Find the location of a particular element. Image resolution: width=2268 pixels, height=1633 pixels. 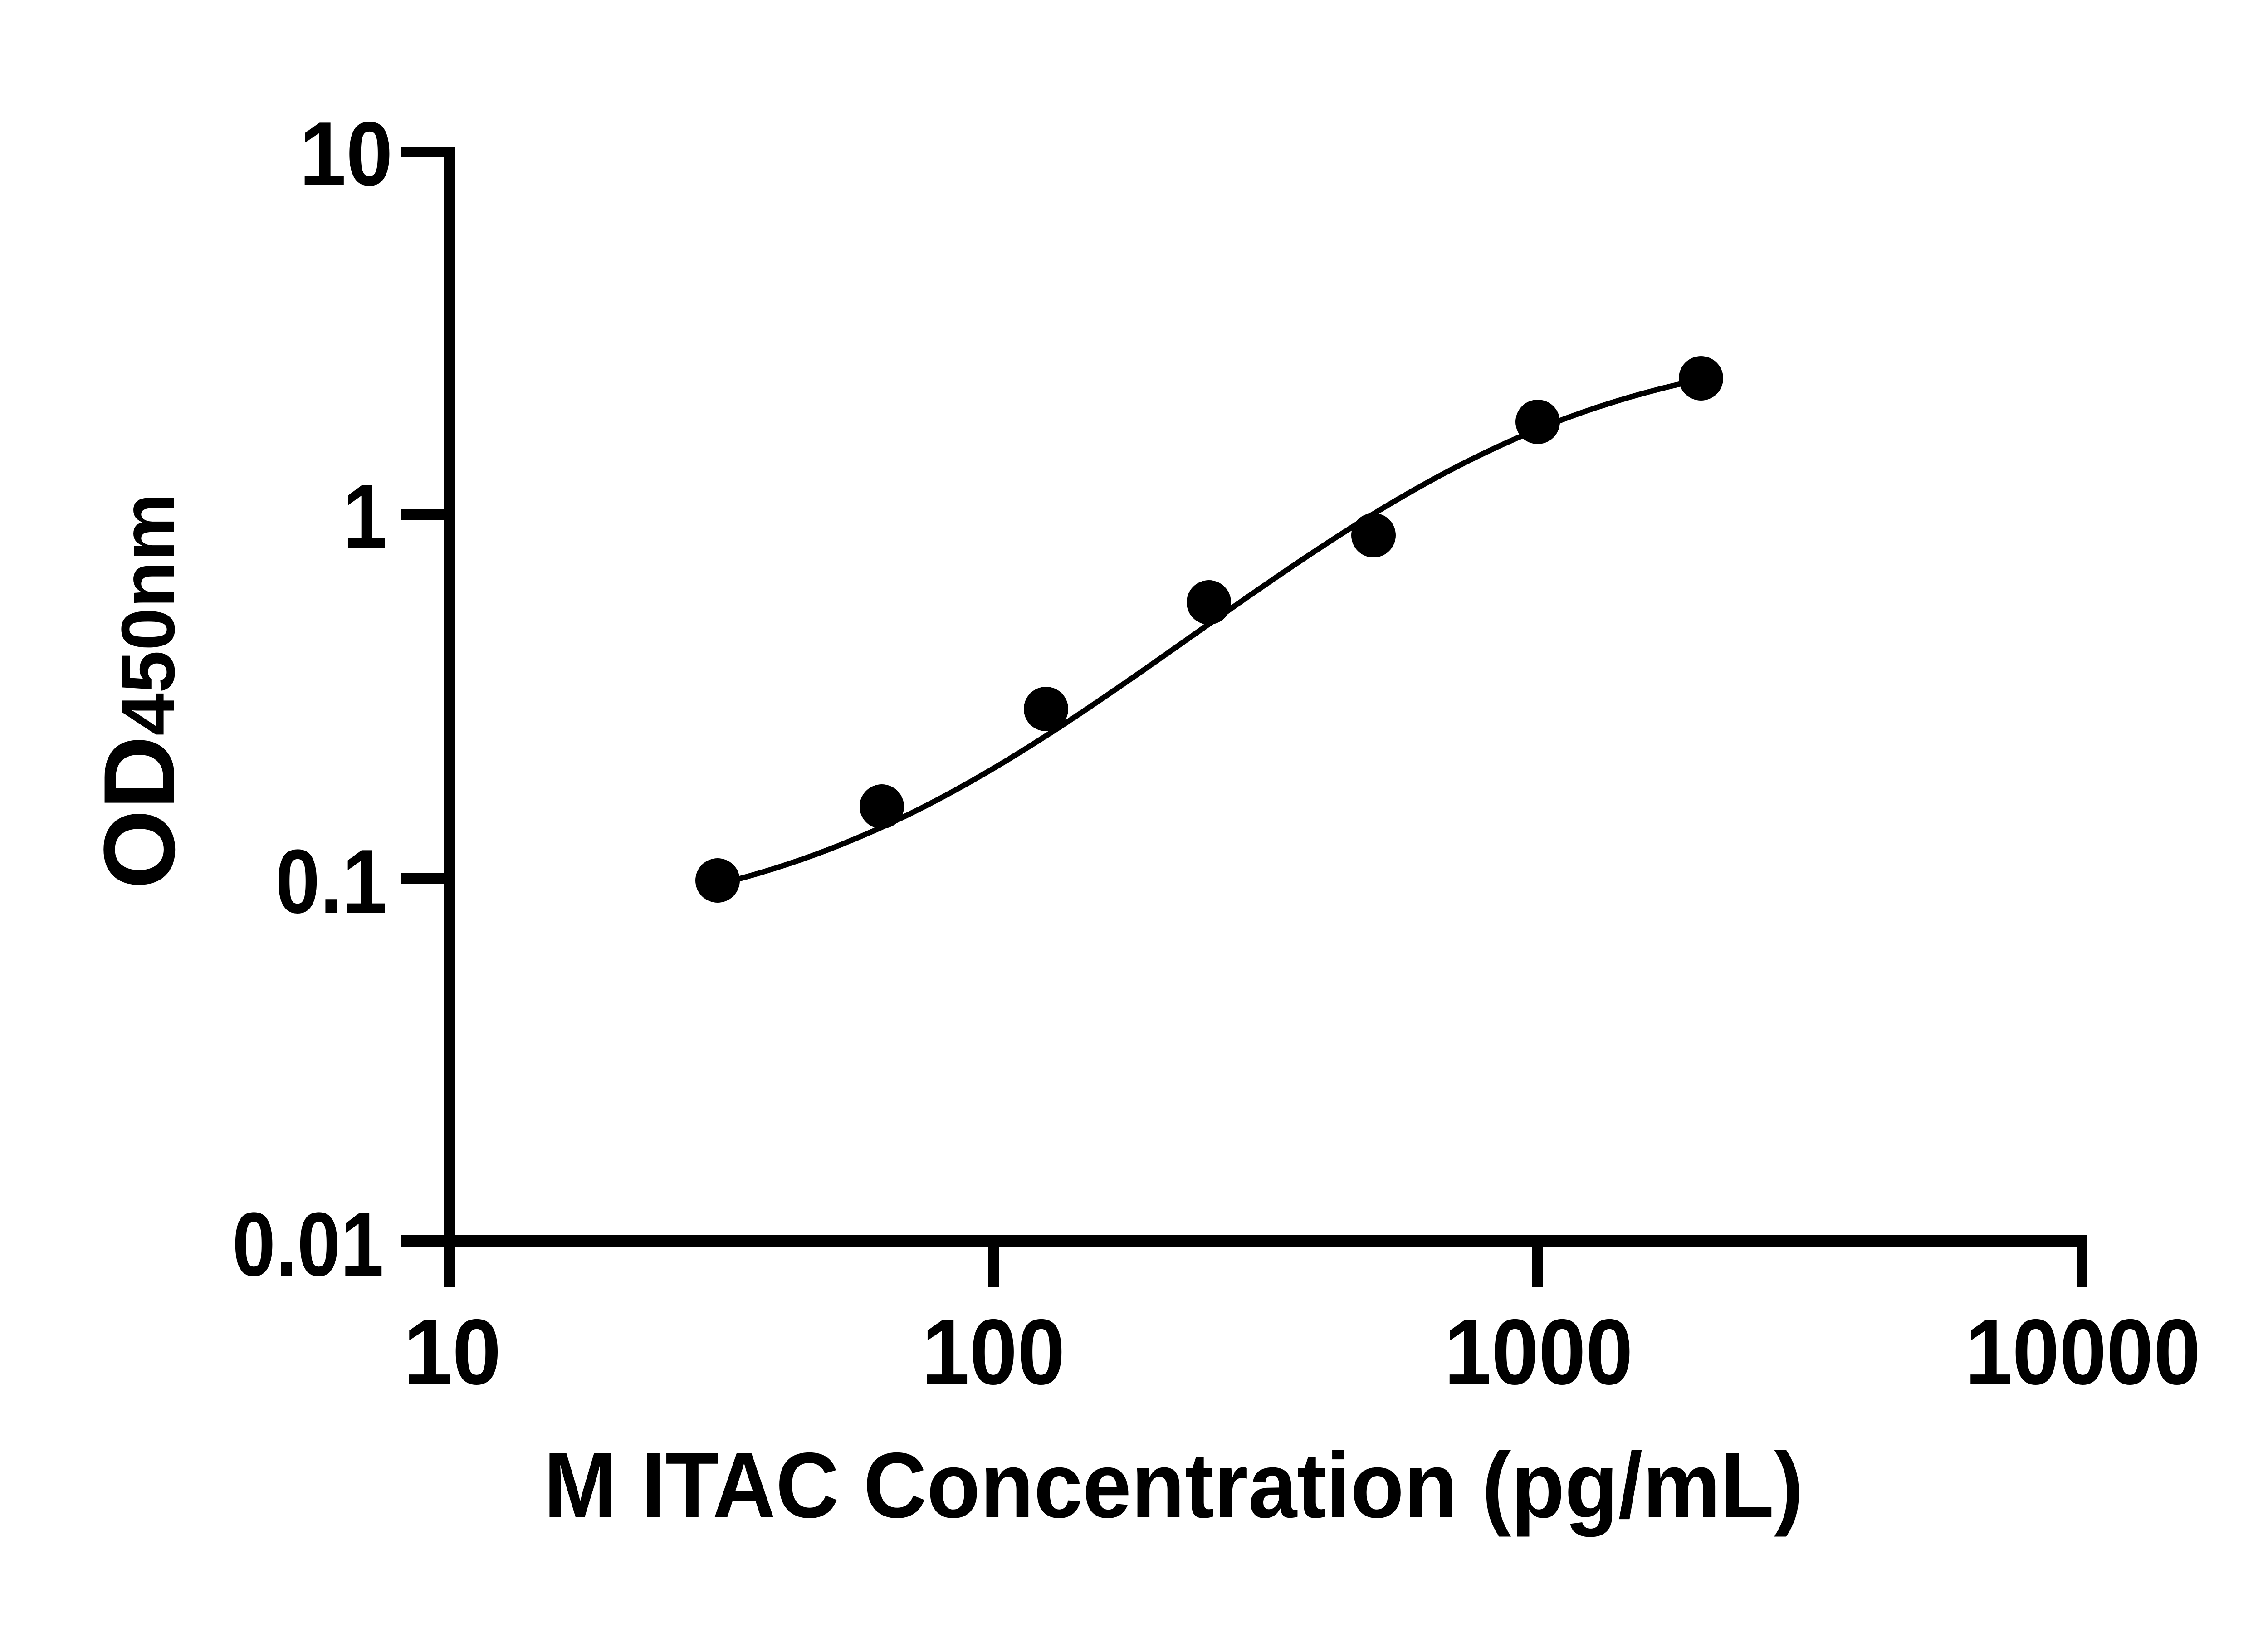

svg-text: 10000 is located at coordinates (2083, 1352).